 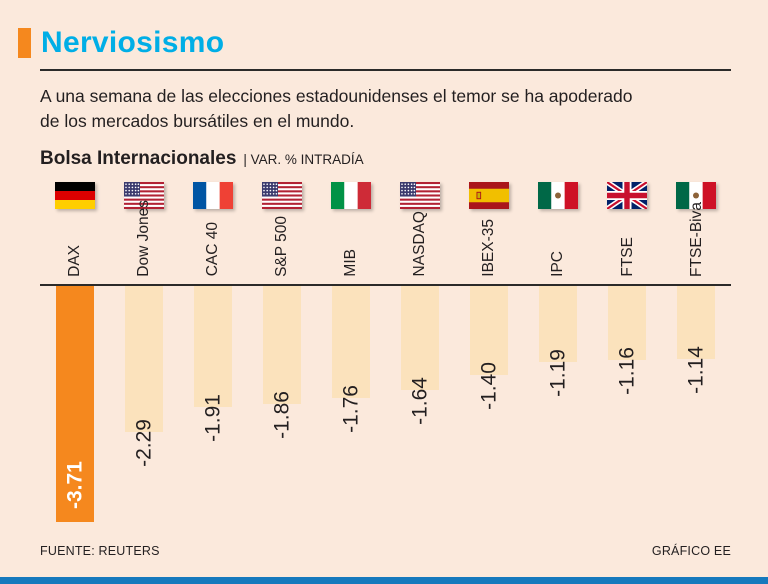 What do you see at coordinates (384, 30) in the screenshot?
I see `title-row: Nerviosismo` at bounding box center [384, 30].